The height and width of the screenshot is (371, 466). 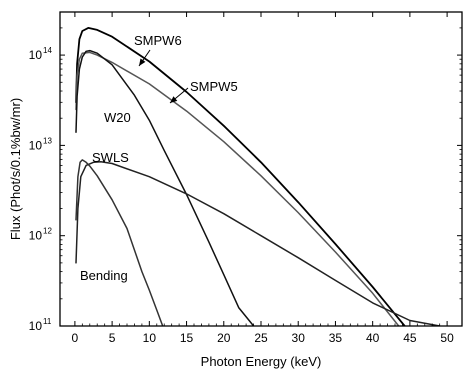 What do you see at coordinates (214, 86) in the screenshot?
I see `label-smpw5: SMPW5` at bounding box center [214, 86].